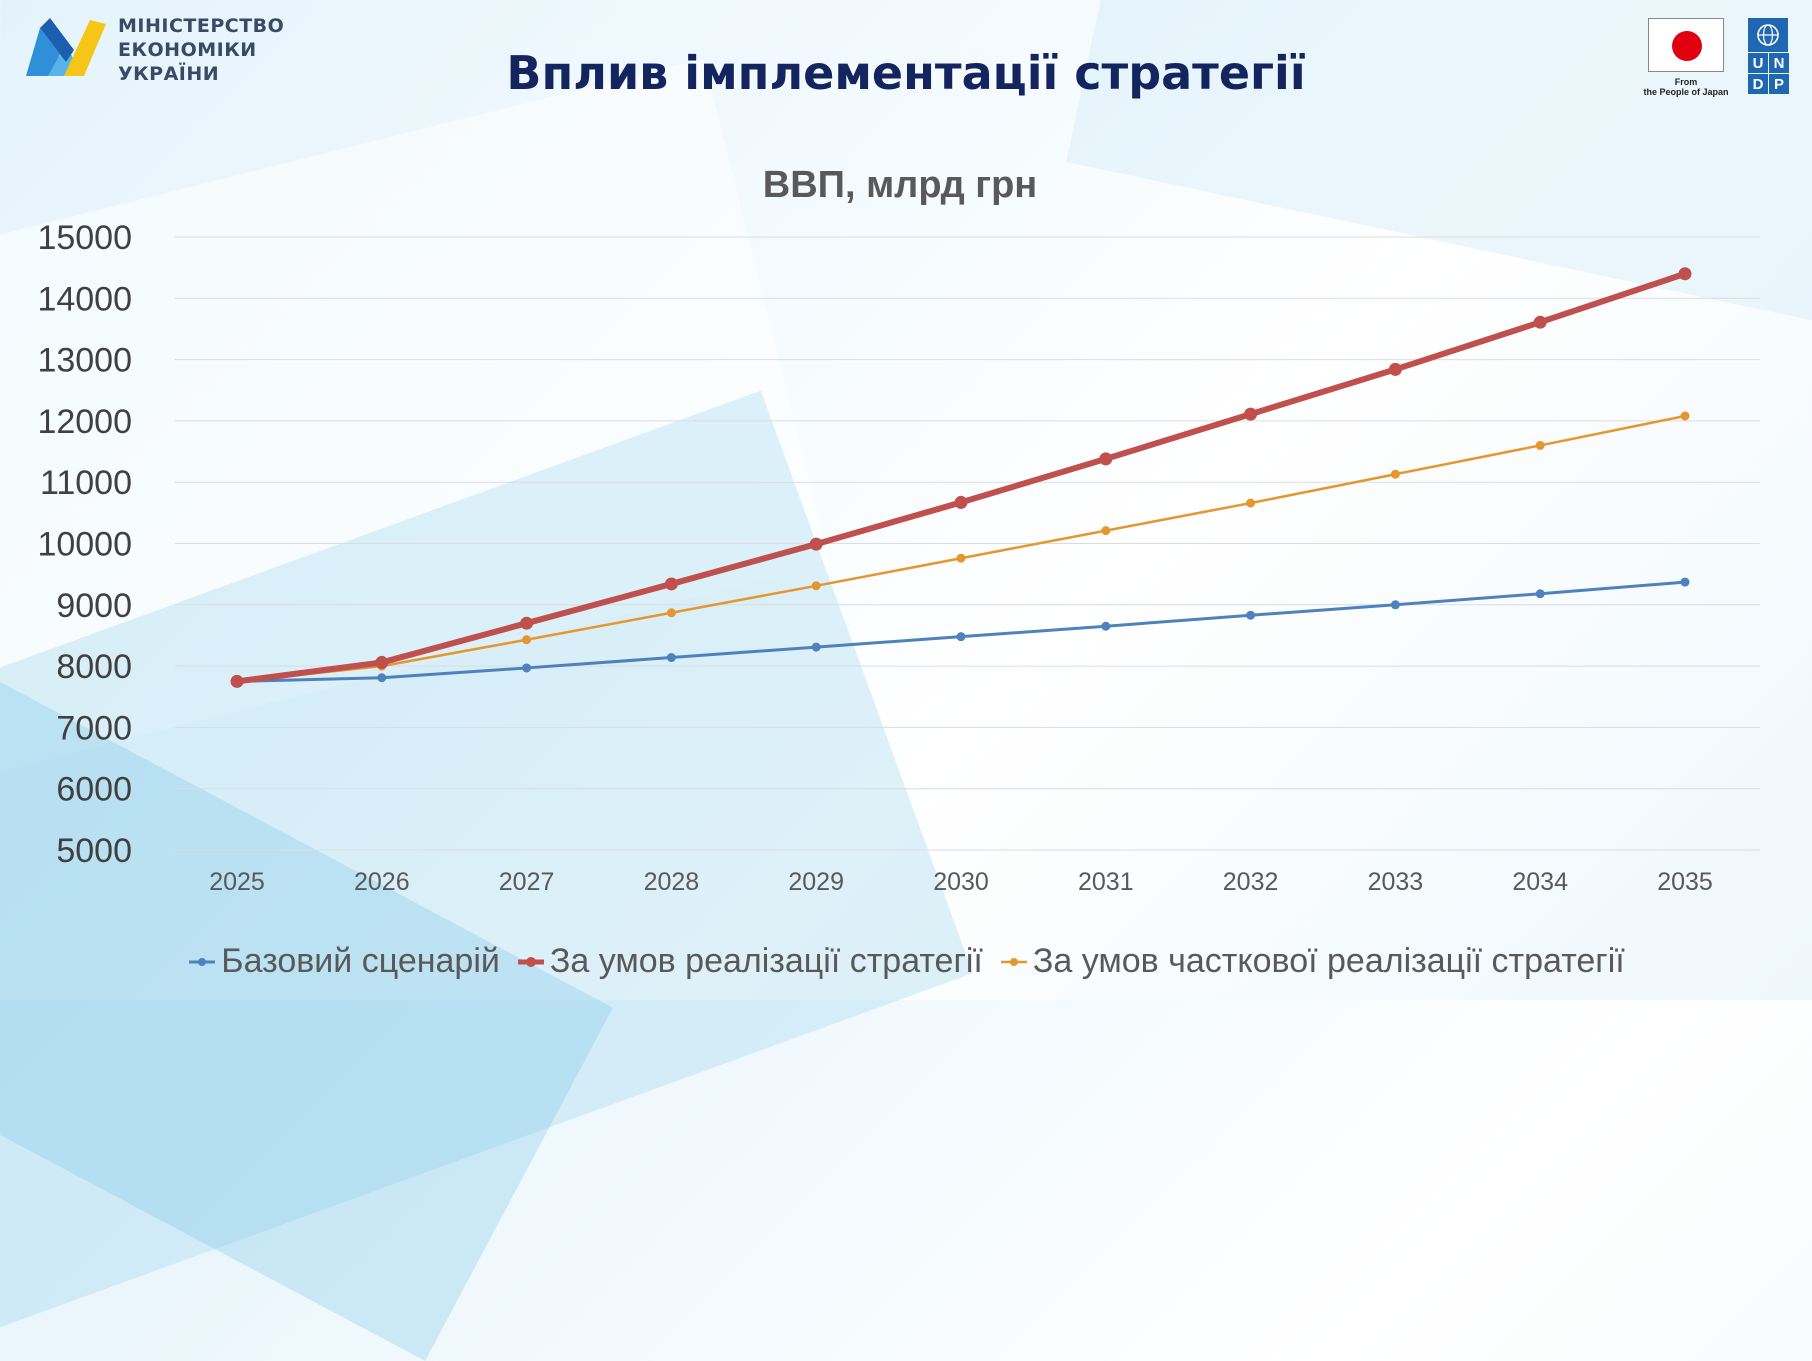 The width and height of the screenshot is (1812, 1361). I want to click on japan-caption: From the People of Japan, so click(1686, 87).